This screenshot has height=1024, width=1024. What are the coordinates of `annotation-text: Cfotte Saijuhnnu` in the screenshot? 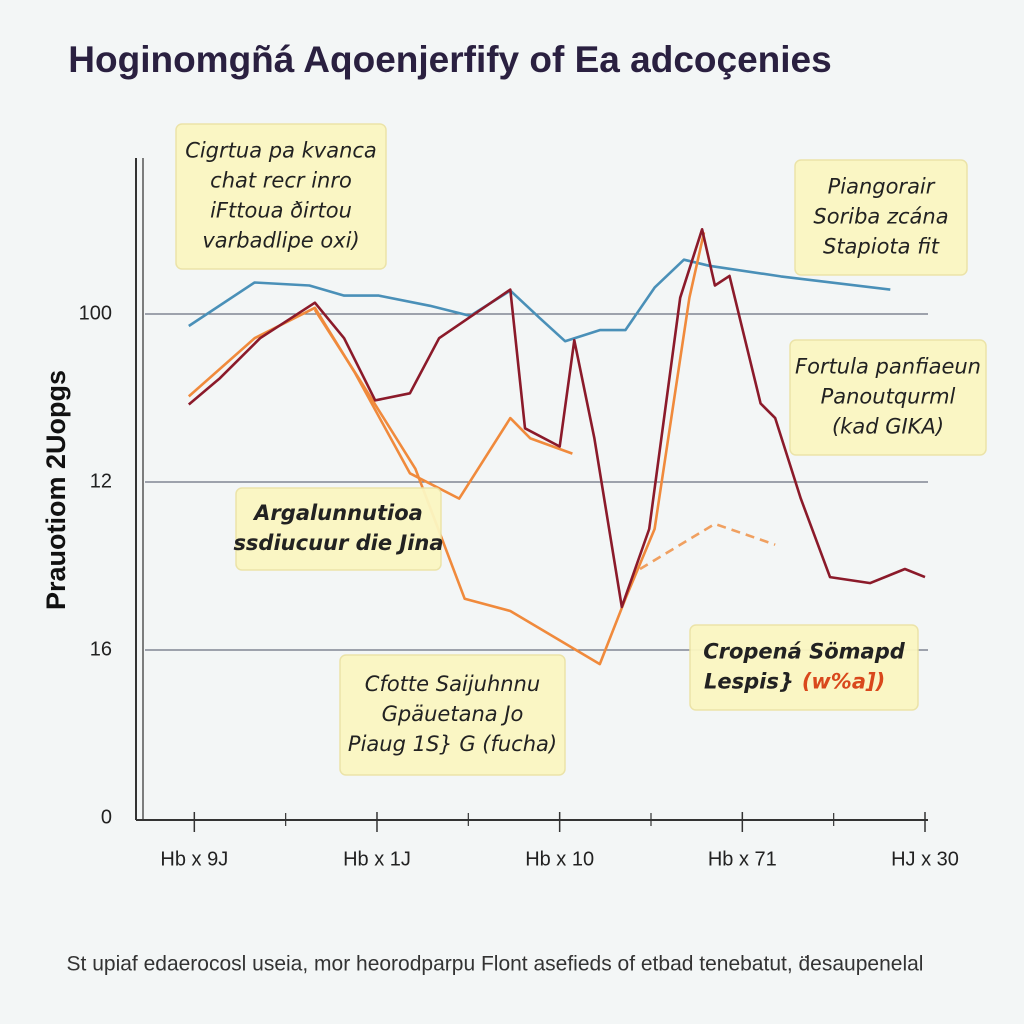 It's located at (452, 684).